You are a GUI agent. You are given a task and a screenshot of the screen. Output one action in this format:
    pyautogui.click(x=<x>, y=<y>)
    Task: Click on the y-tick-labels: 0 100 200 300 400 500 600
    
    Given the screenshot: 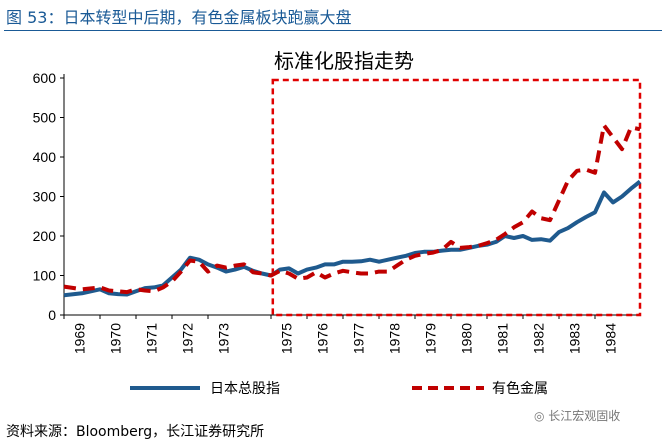 What is the action you would take?
    pyautogui.click(x=45, y=196)
    